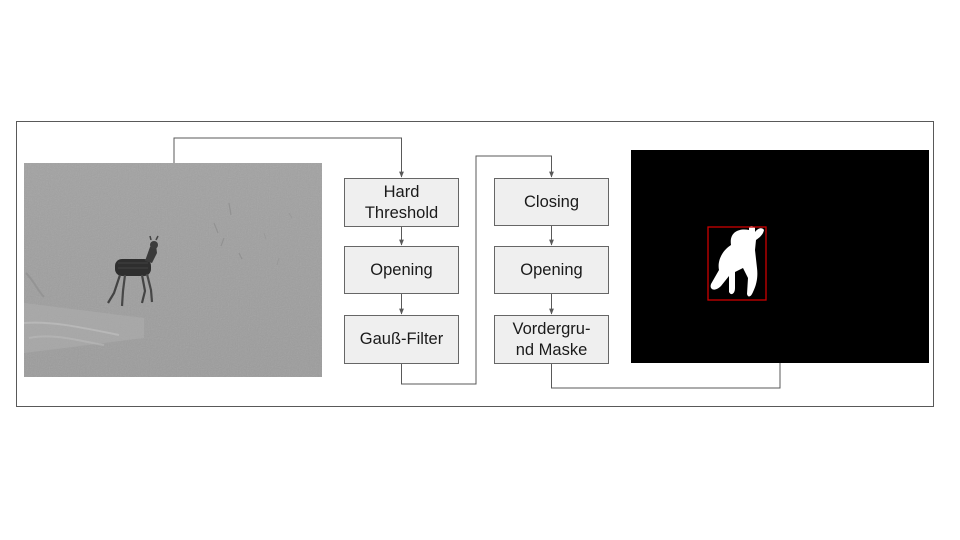  I want to click on input-image, so click(173, 270).